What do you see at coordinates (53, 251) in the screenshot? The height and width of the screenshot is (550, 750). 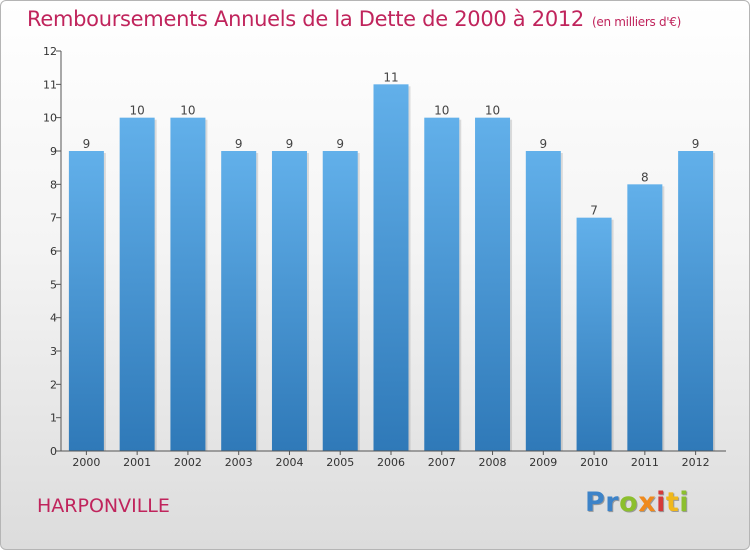 I see `y-tick-label: 6` at bounding box center [53, 251].